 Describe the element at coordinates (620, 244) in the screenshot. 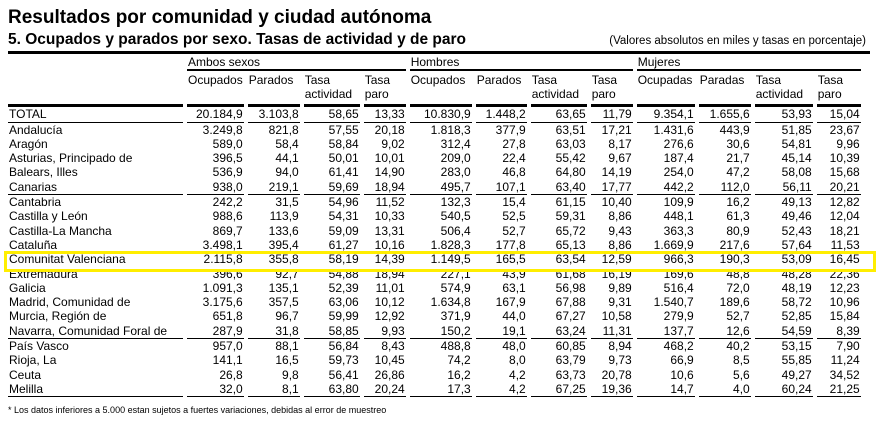

I see `cell-value: 8,86` at that location.